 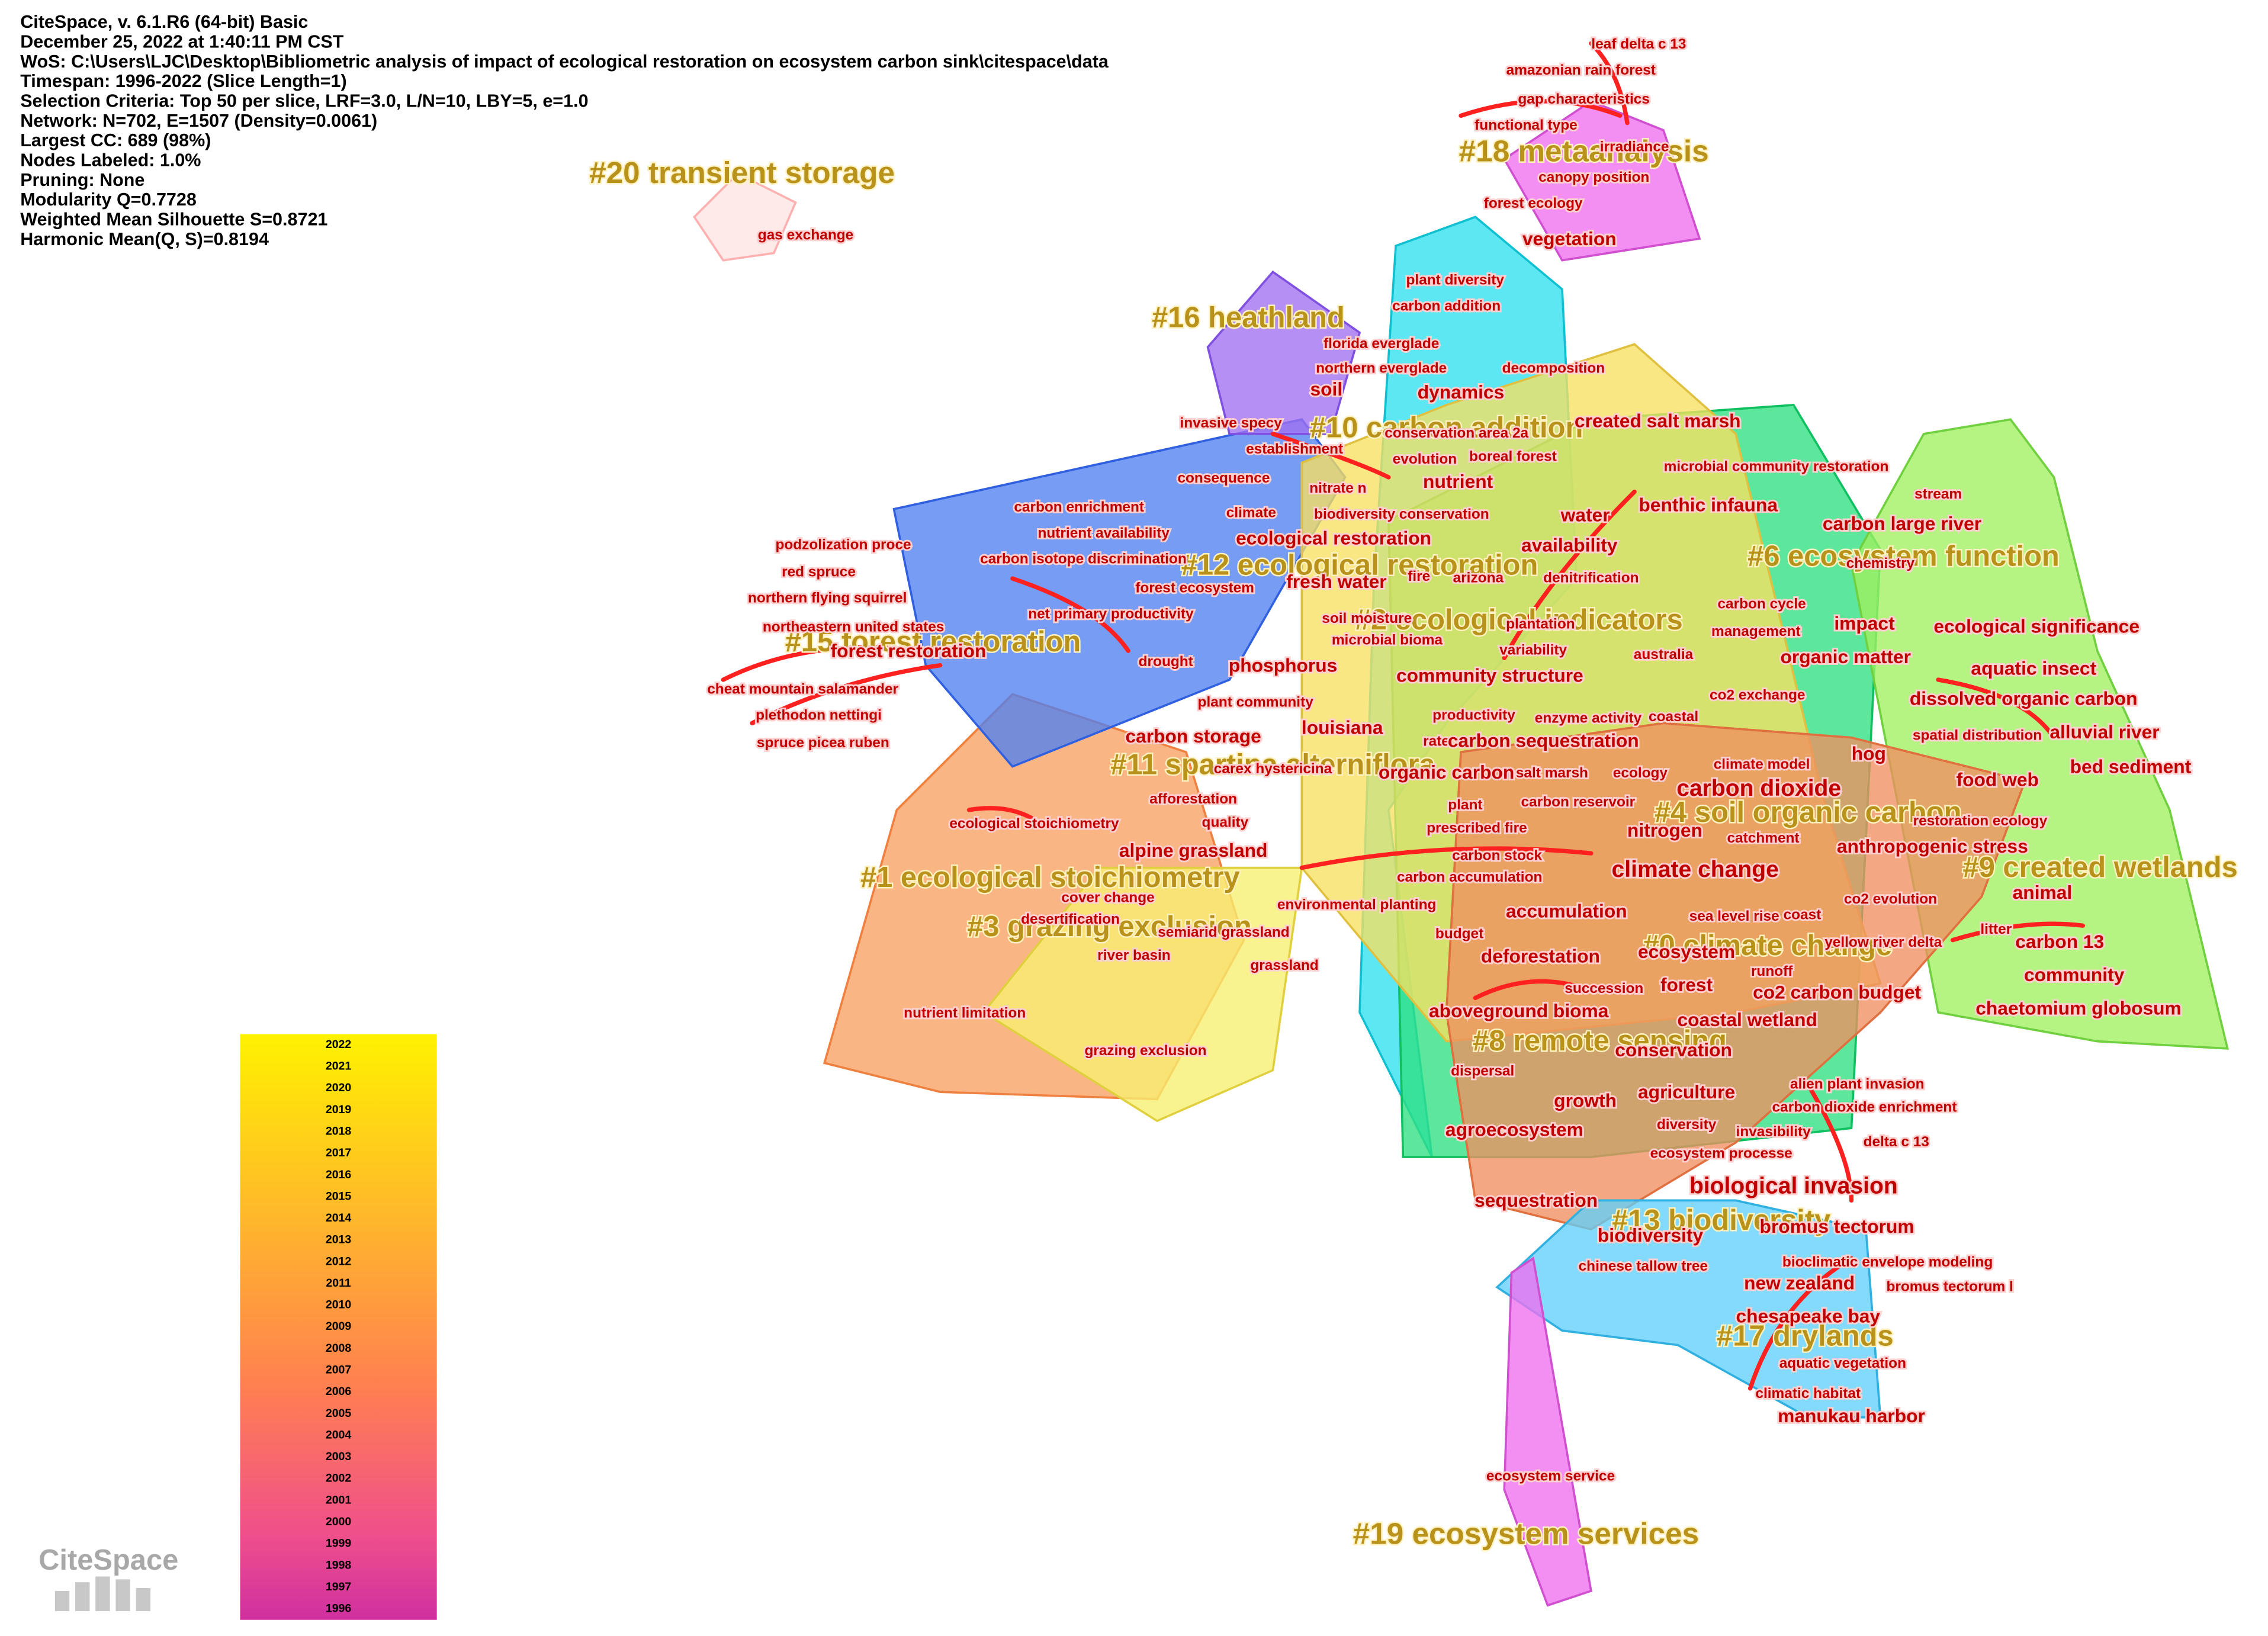 What do you see at coordinates (1858, 1084) in the screenshot?
I see `keyword-label: alien plant invasion` at bounding box center [1858, 1084].